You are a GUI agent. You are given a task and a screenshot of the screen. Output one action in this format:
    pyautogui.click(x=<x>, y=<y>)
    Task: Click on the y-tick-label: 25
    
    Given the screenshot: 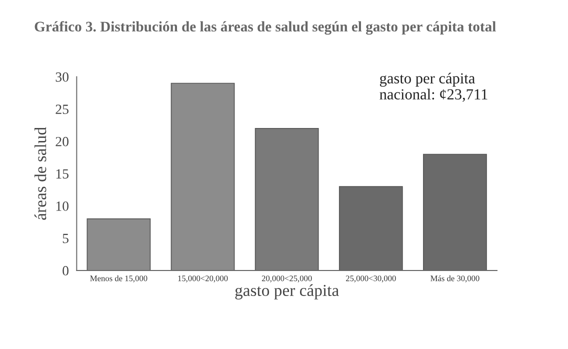 What is the action you would take?
    pyautogui.click(x=62, y=109)
    